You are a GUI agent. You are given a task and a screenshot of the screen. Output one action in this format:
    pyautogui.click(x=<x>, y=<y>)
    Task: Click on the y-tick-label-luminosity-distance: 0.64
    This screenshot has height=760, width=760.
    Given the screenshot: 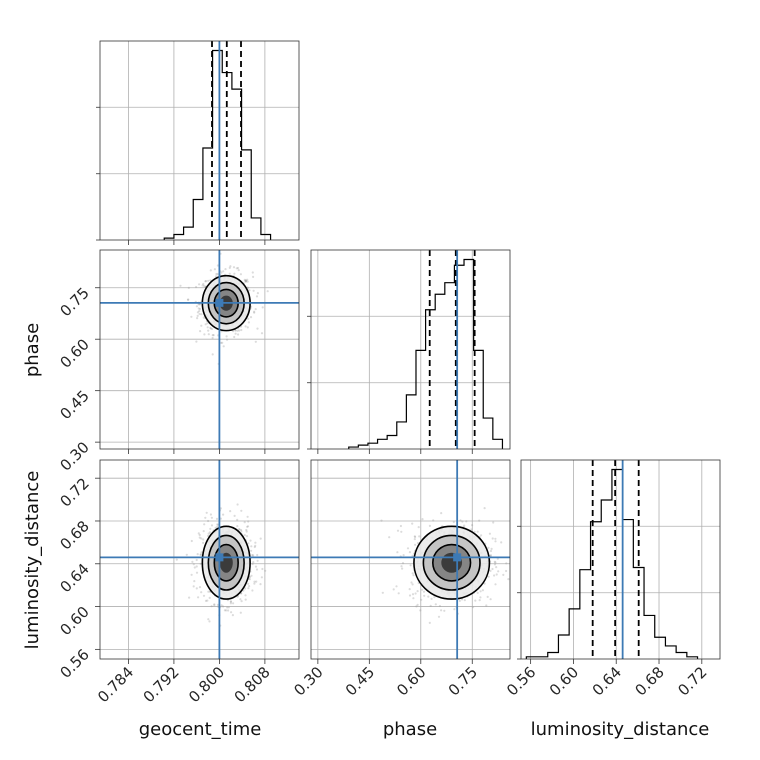 What is the action you would take?
    pyautogui.click(x=74, y=578)
    